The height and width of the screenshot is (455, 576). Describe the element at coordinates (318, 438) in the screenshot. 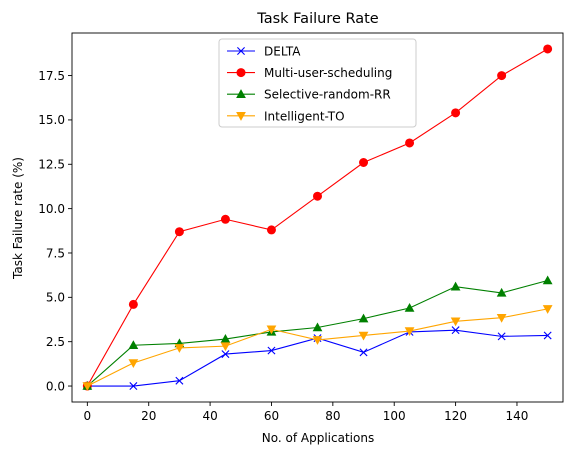

I see `x-axis-title: No. of Applications` at that location.